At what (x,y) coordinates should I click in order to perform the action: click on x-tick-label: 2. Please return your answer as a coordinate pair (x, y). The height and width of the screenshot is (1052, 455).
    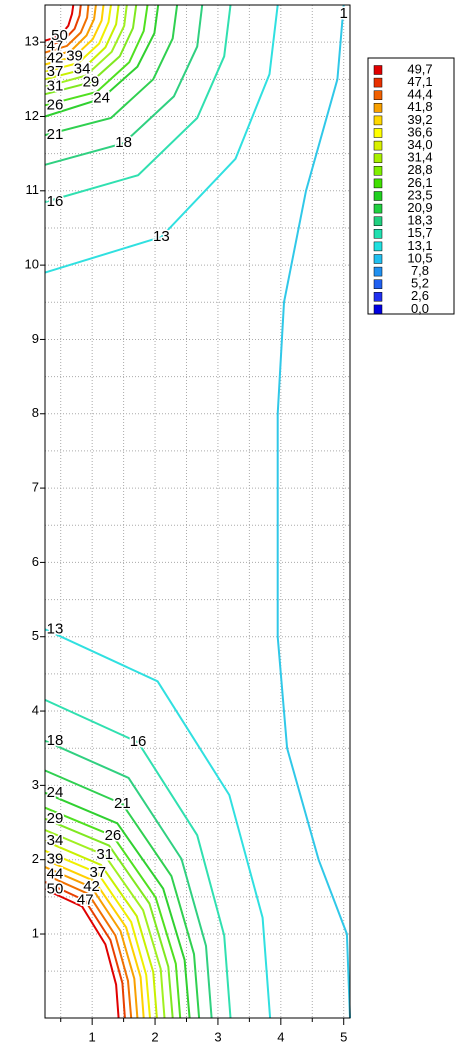
    Looking at the image, I should click on (154, 1036).